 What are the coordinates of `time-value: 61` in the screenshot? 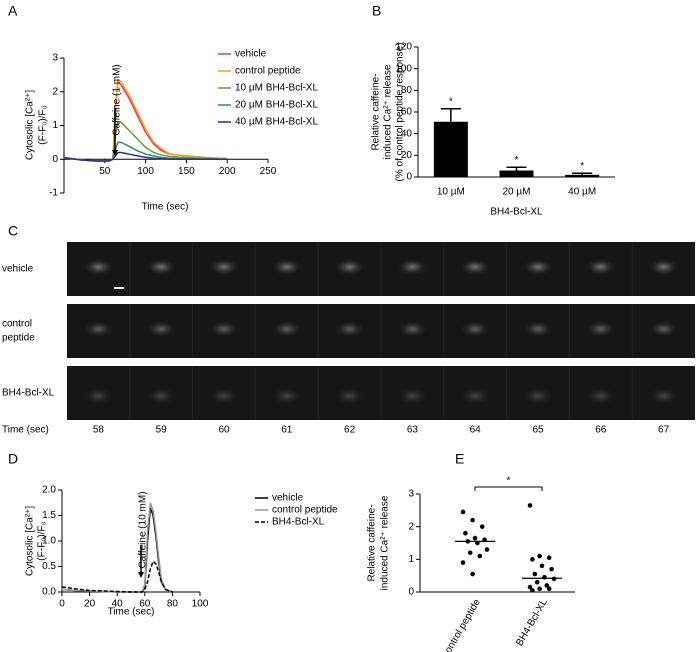 It's located at (287, 430).